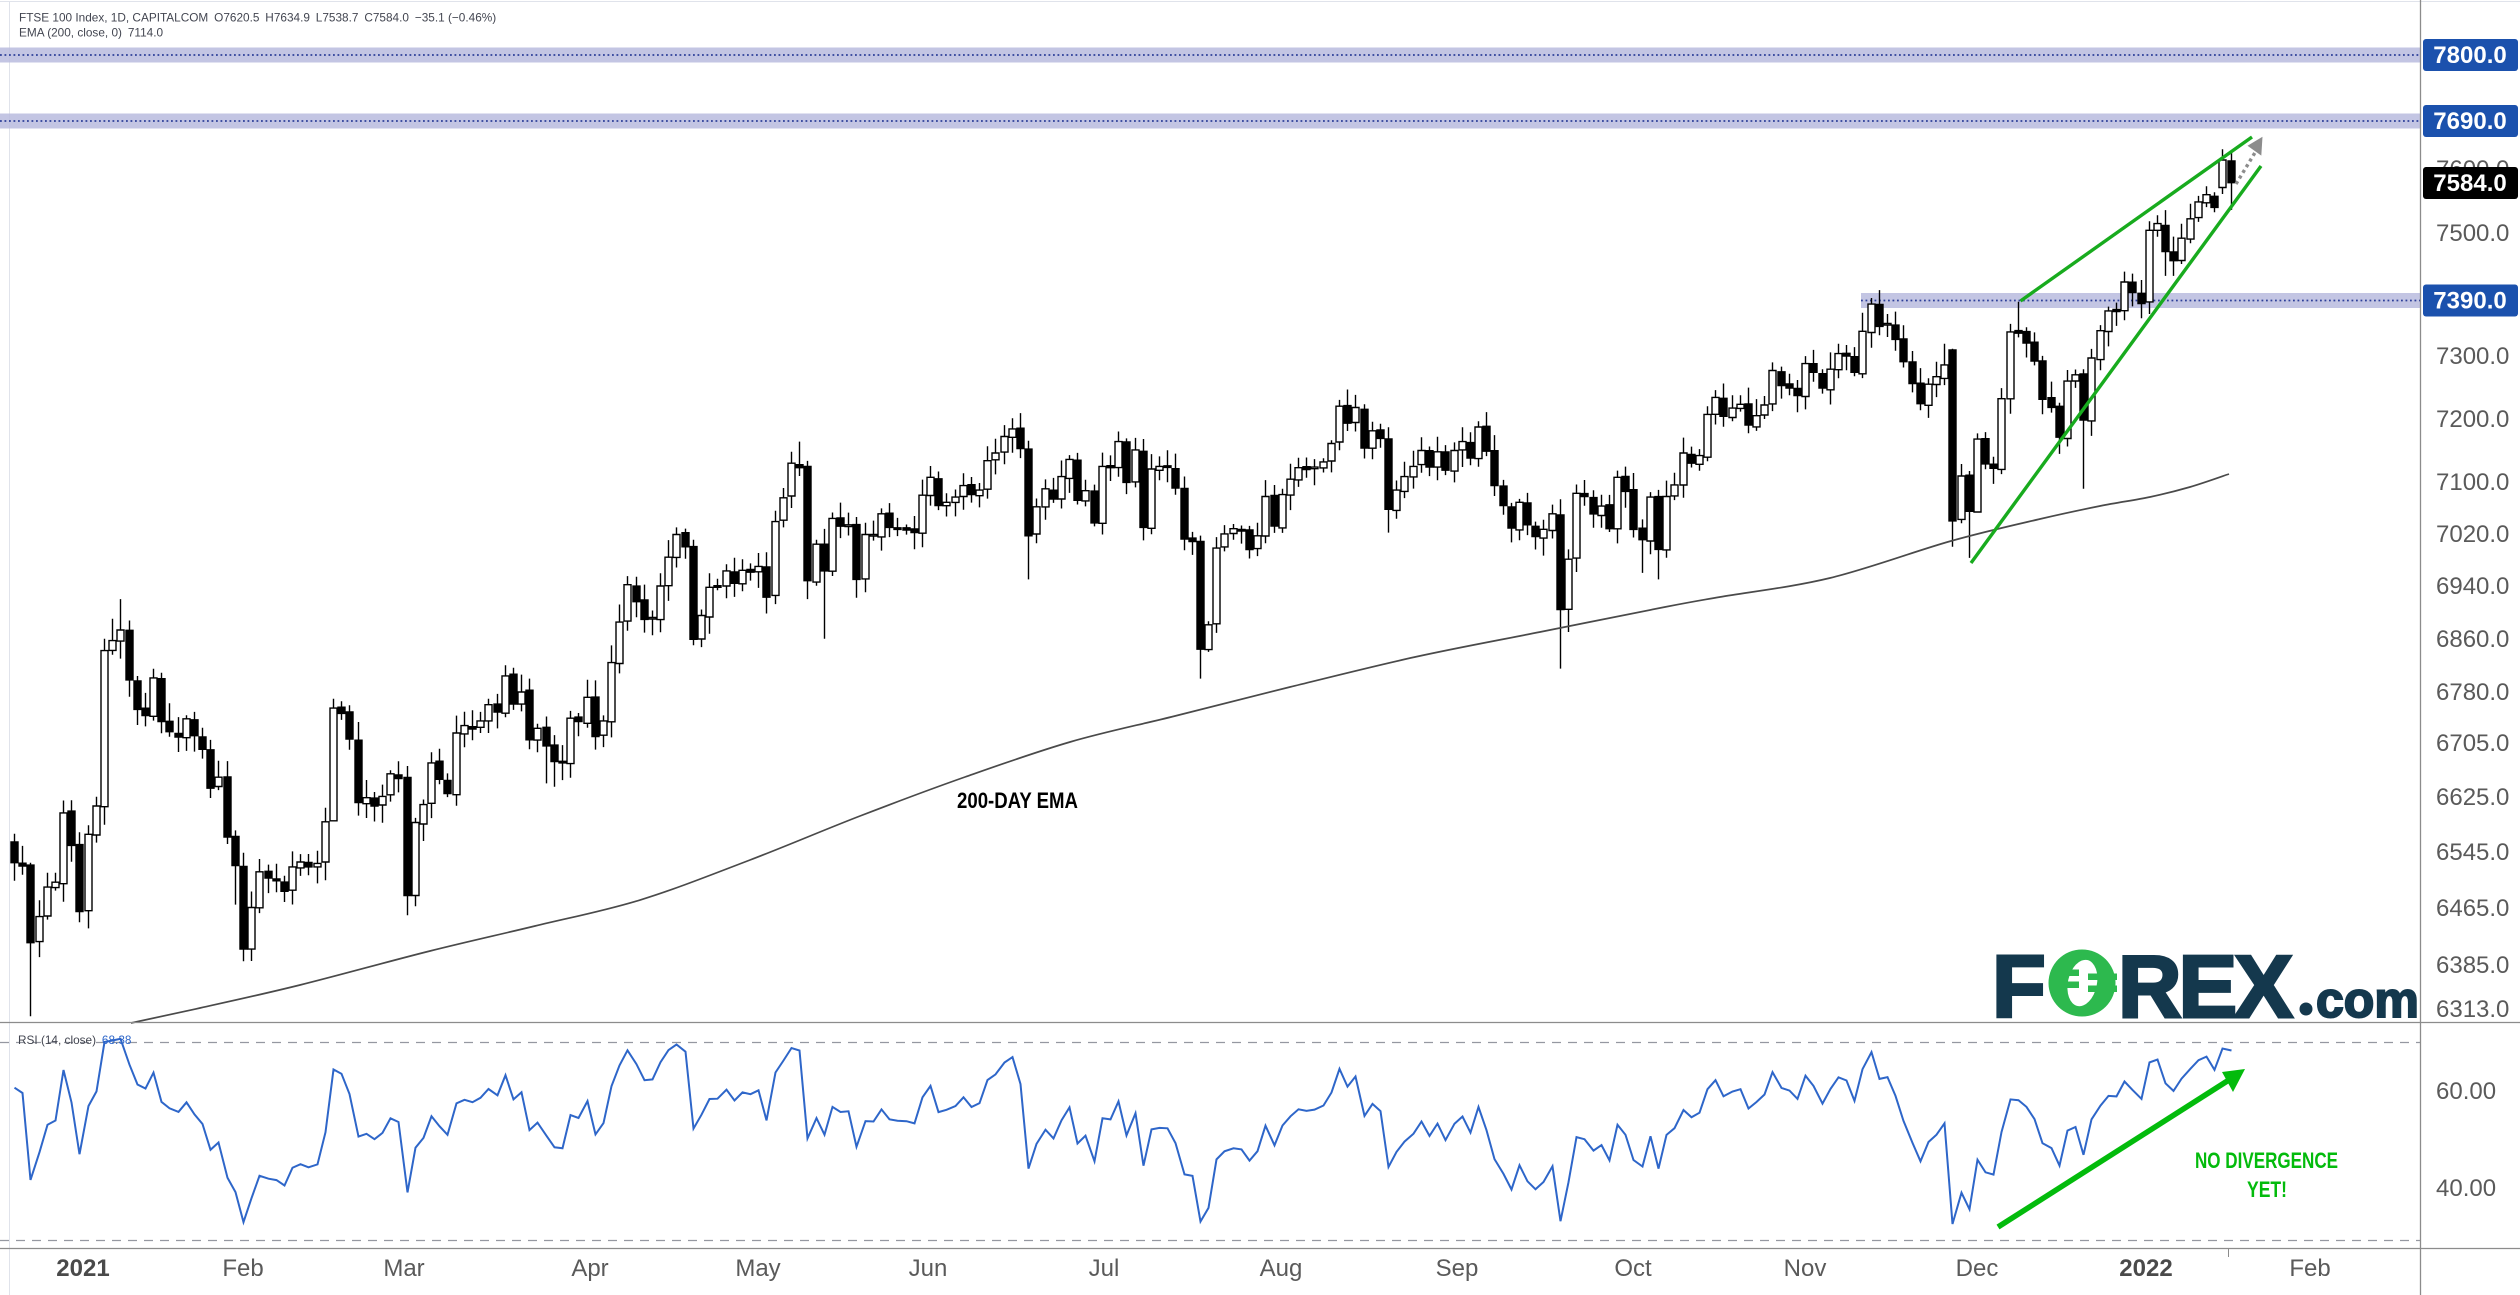  I want to click on svg-text: YET!, so click(2267, 1189).